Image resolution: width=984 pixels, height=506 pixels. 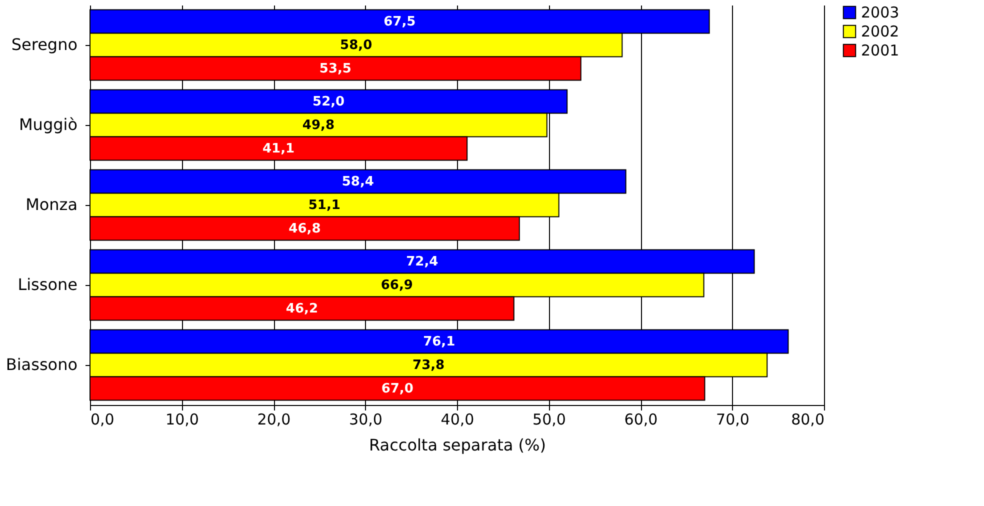 What do you see at coordinates (365, 419) in the screenshot?
I see `x-tick-label: 30,0` at bounding box center [365, 419].